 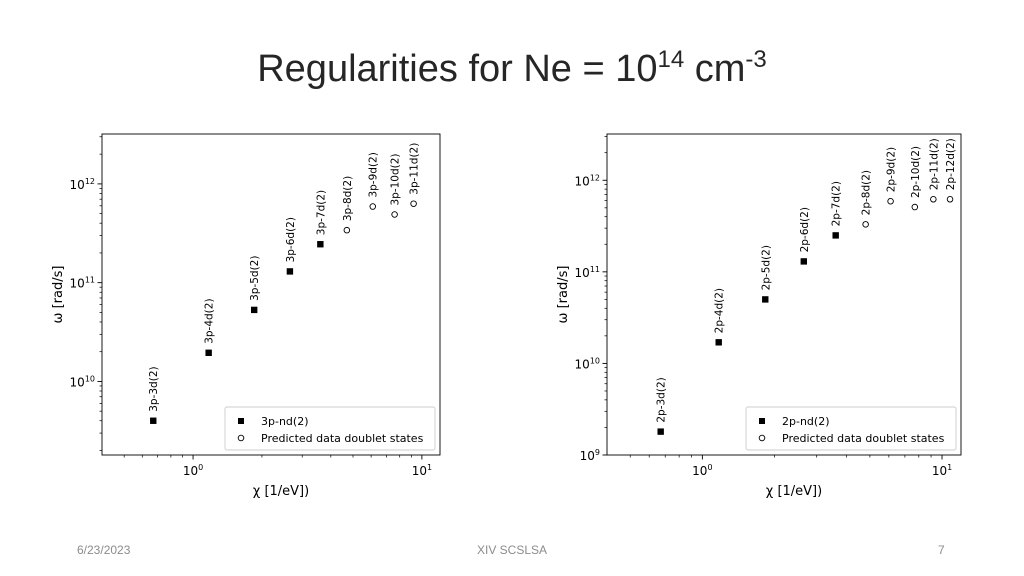 I want to click on point-label: 2p-12d(2), so click(x=951, y=164).